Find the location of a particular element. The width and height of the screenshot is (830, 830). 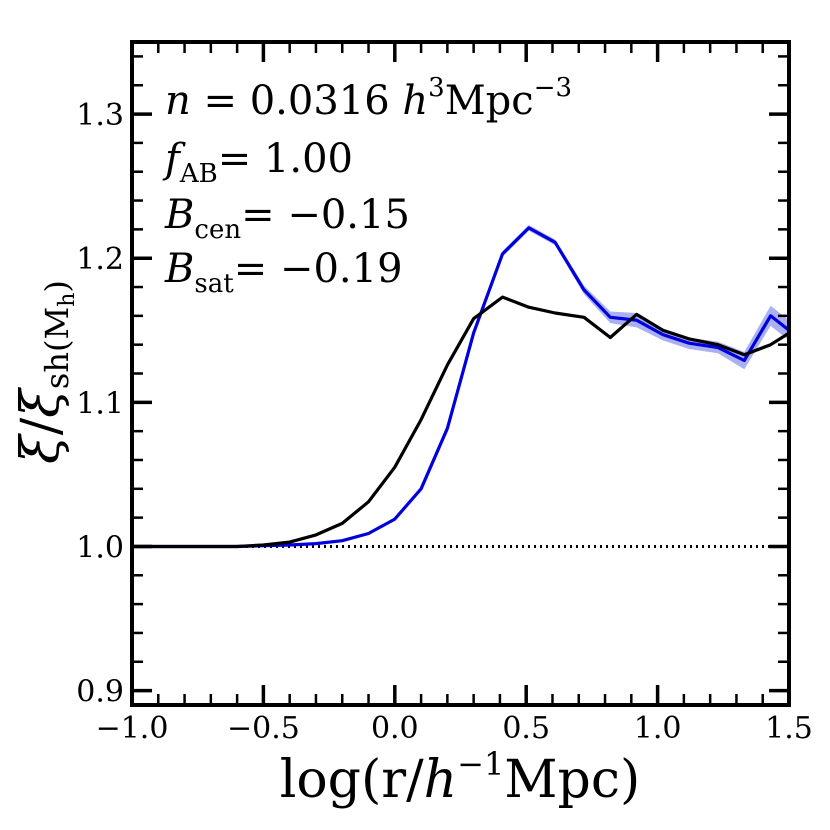

x-tick-label: −1.0 is located at coordinates (132, 728).